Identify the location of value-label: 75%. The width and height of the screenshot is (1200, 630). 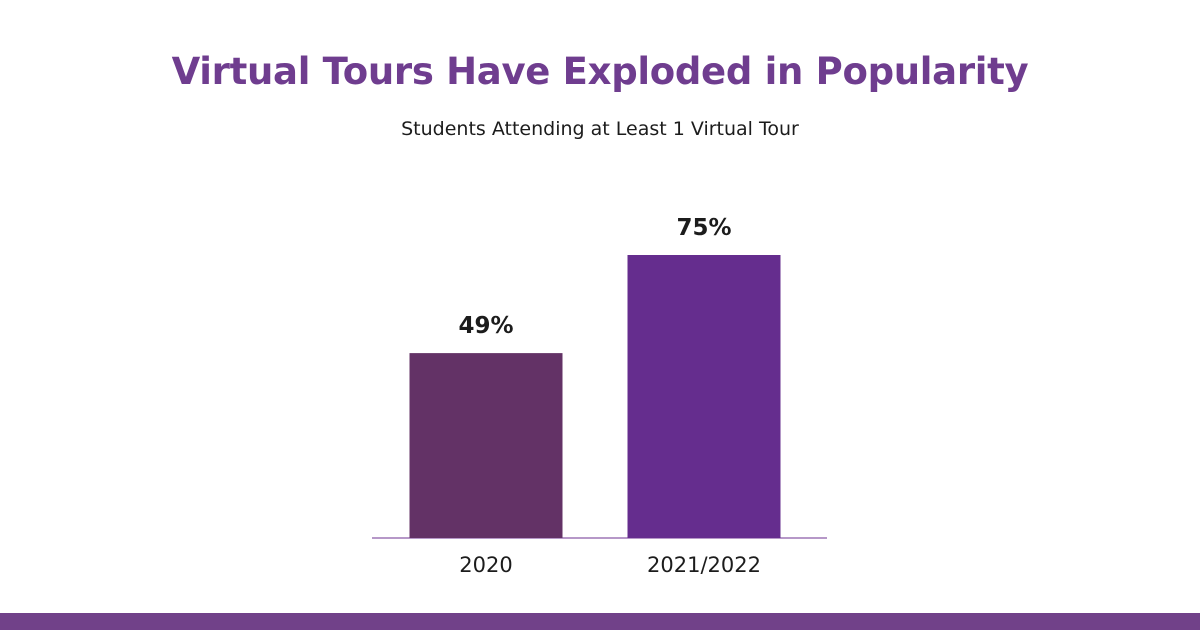
(703, 228).